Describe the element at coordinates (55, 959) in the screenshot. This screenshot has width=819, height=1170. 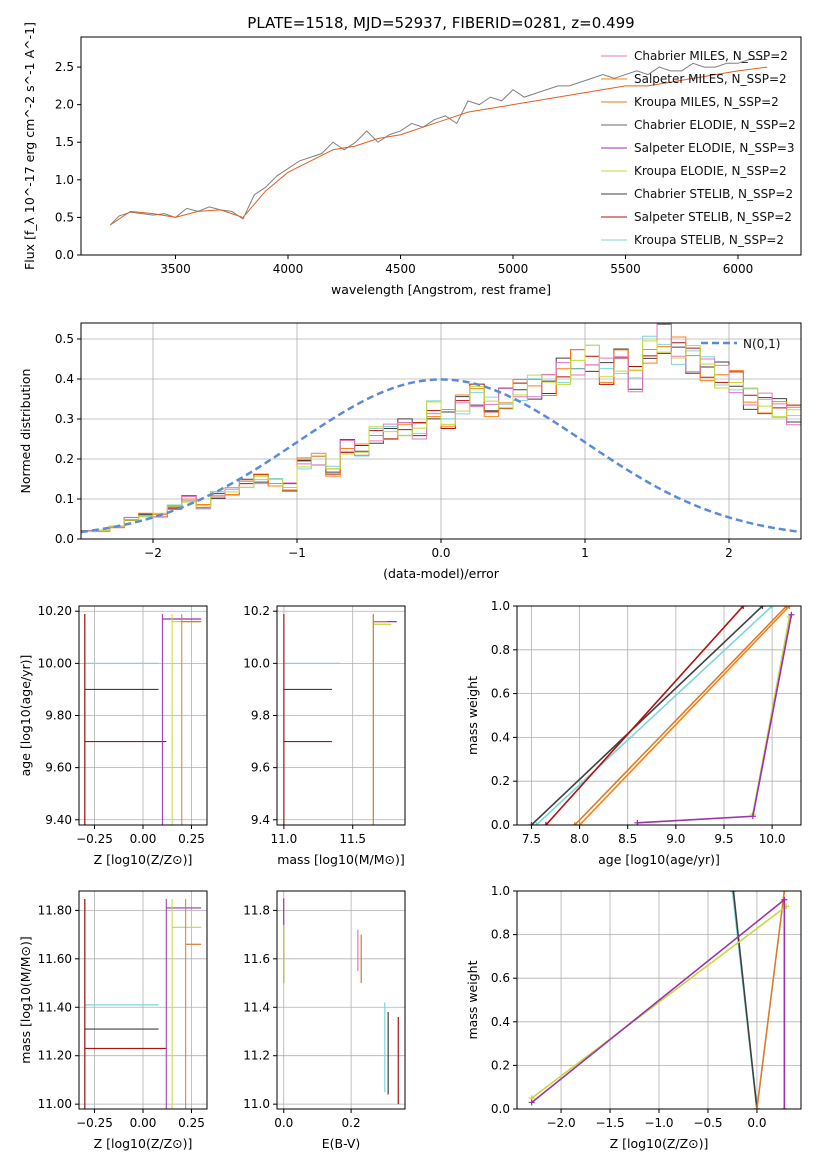
I see `z-mass-ytick-label: 11.60` at that location.